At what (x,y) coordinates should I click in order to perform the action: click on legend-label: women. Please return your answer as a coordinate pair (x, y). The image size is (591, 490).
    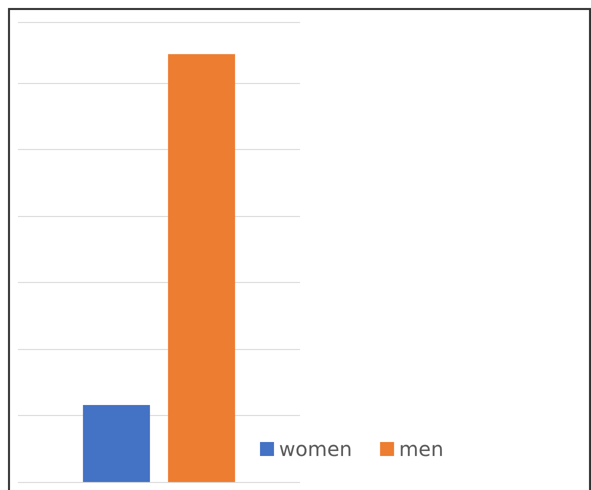
    Looking at the image, I should click on (315, 449).